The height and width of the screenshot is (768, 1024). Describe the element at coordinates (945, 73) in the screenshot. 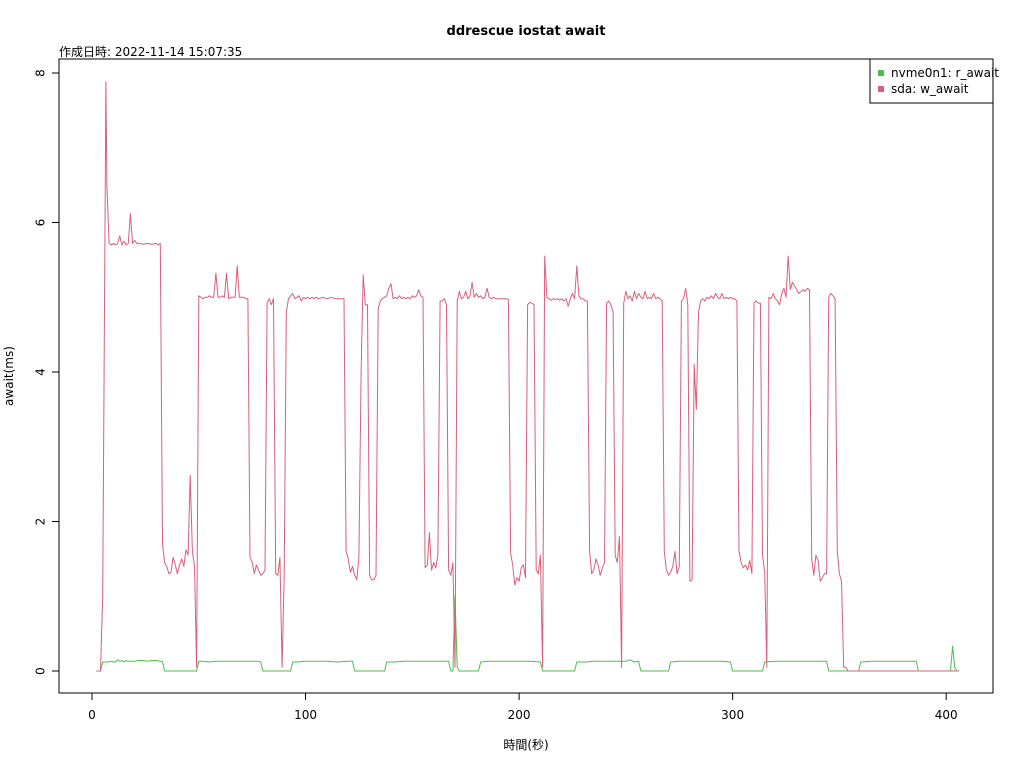

I see `legend-label-nvme: nvme0n1: r_await` at that location.